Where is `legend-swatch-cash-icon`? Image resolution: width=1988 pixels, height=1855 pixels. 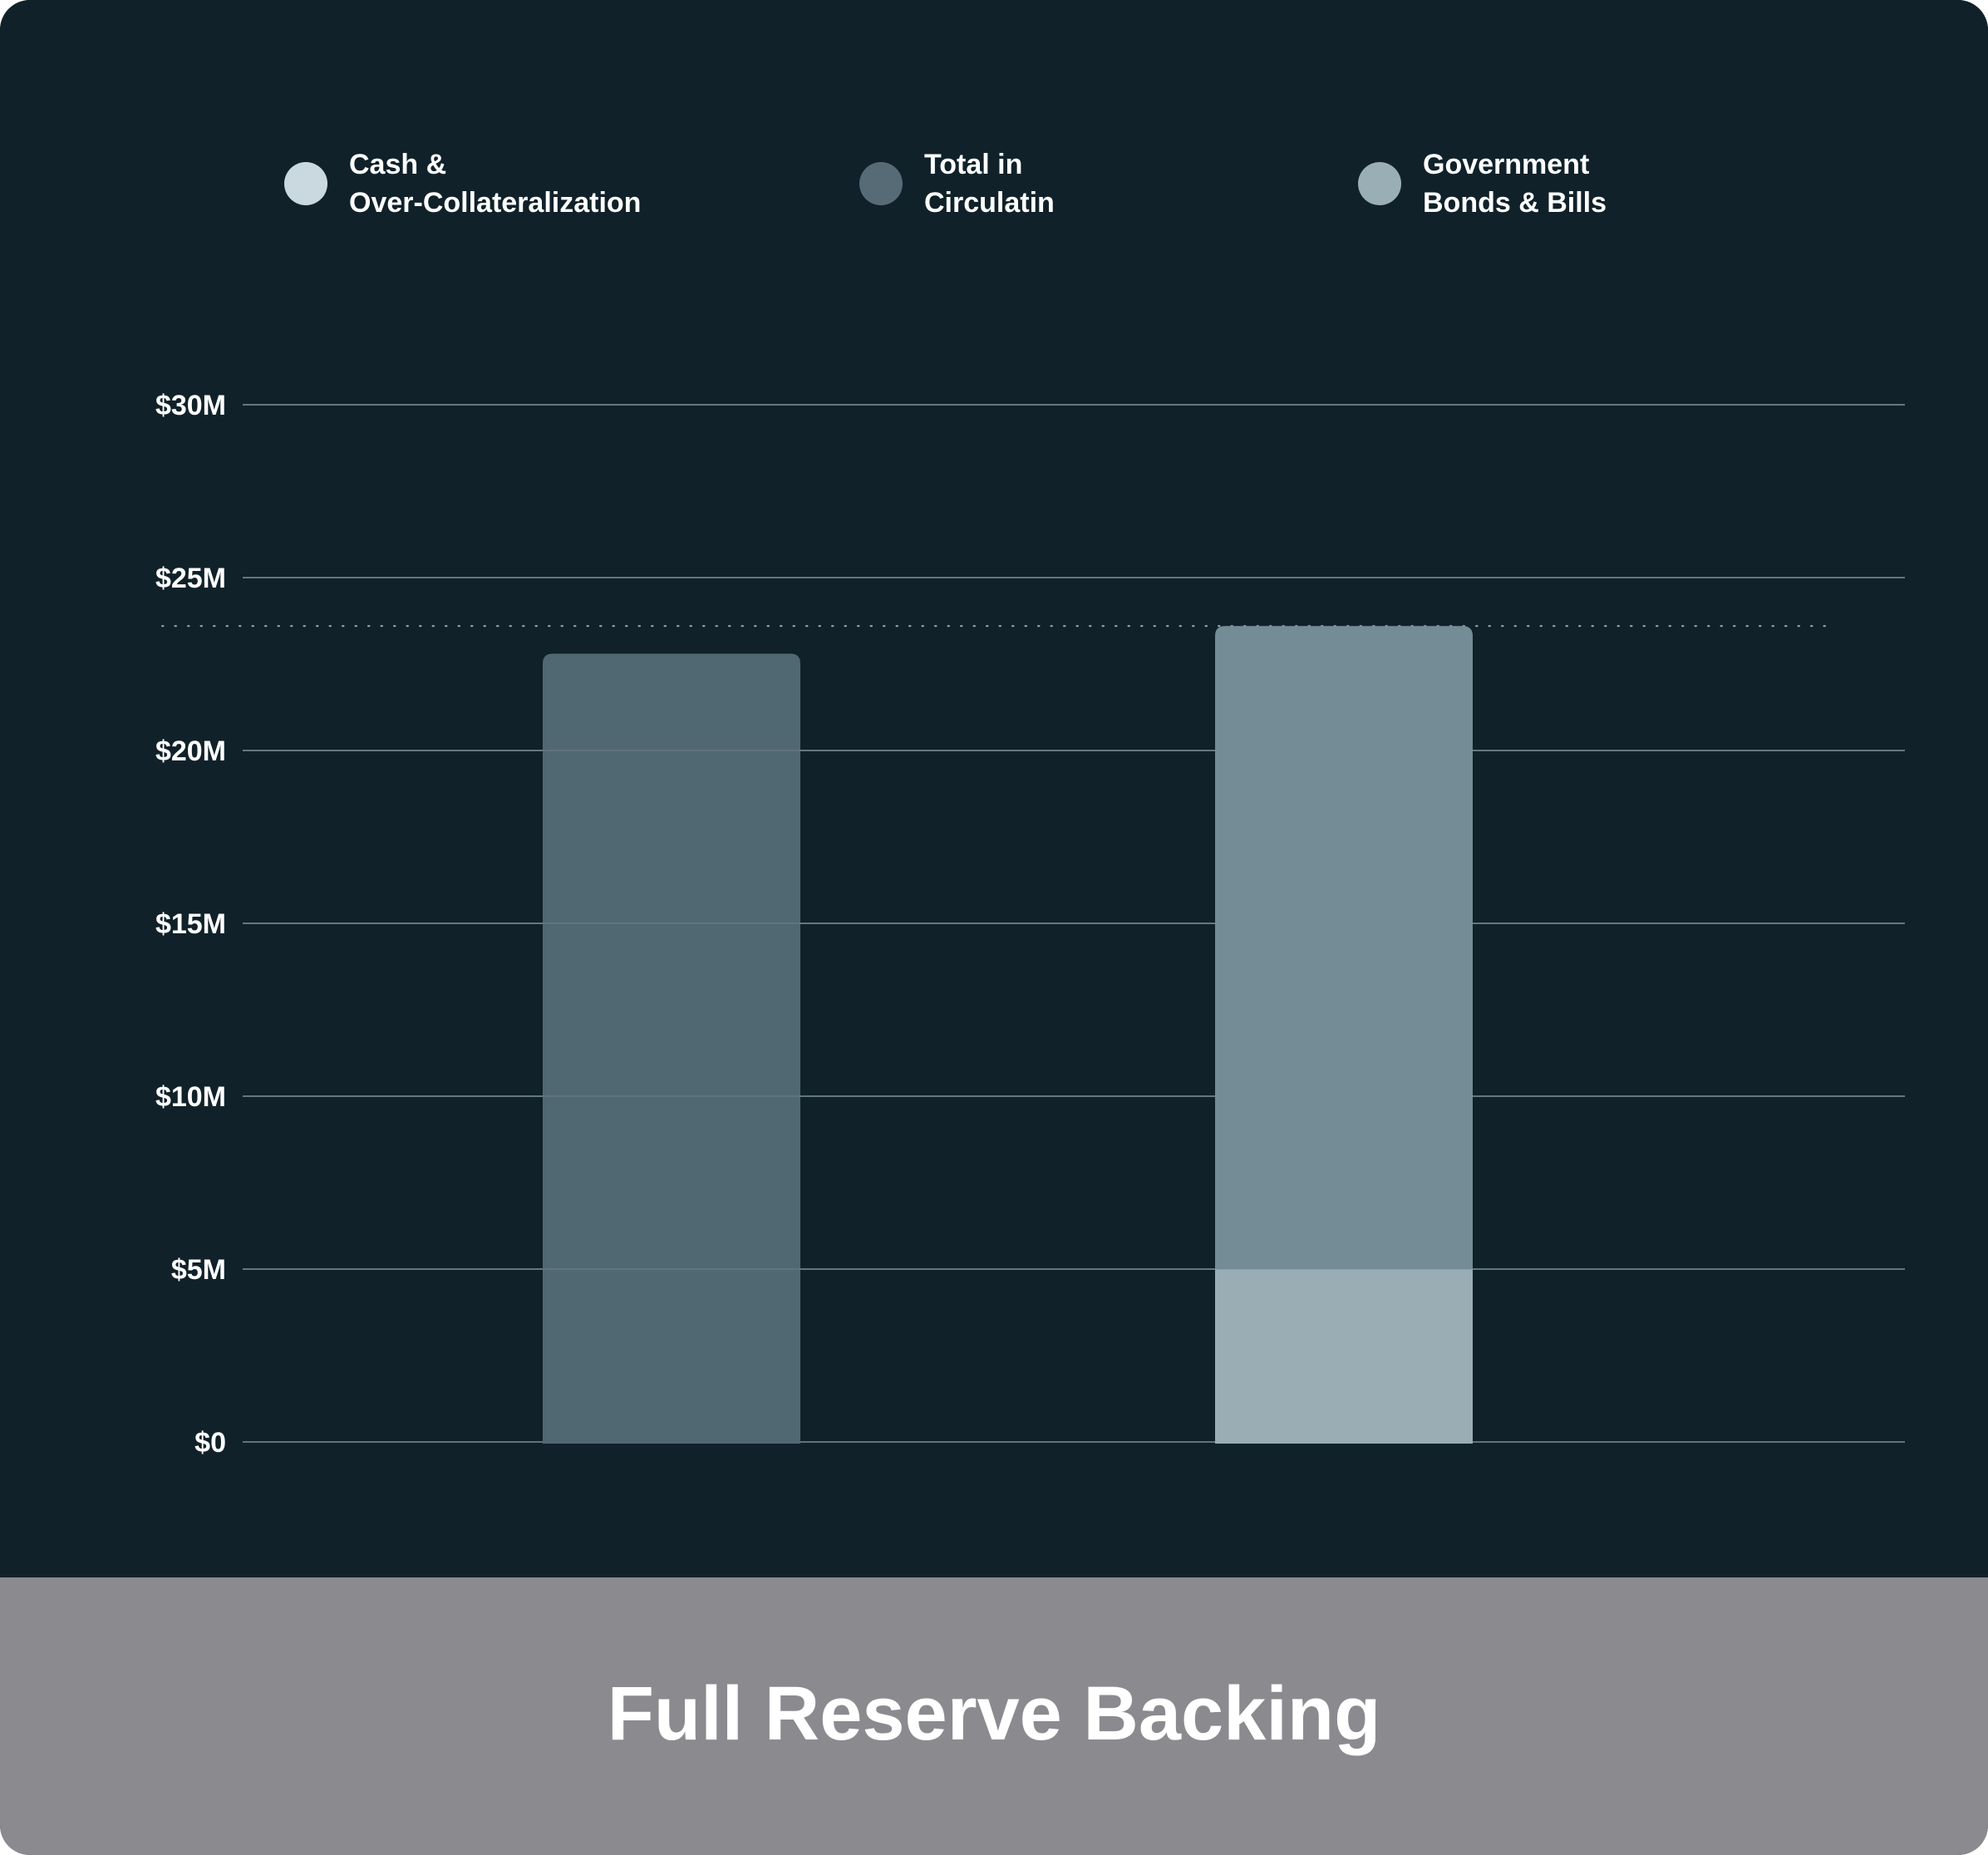
legend-swatch-cash-icon is located at coordinates (306, 183).